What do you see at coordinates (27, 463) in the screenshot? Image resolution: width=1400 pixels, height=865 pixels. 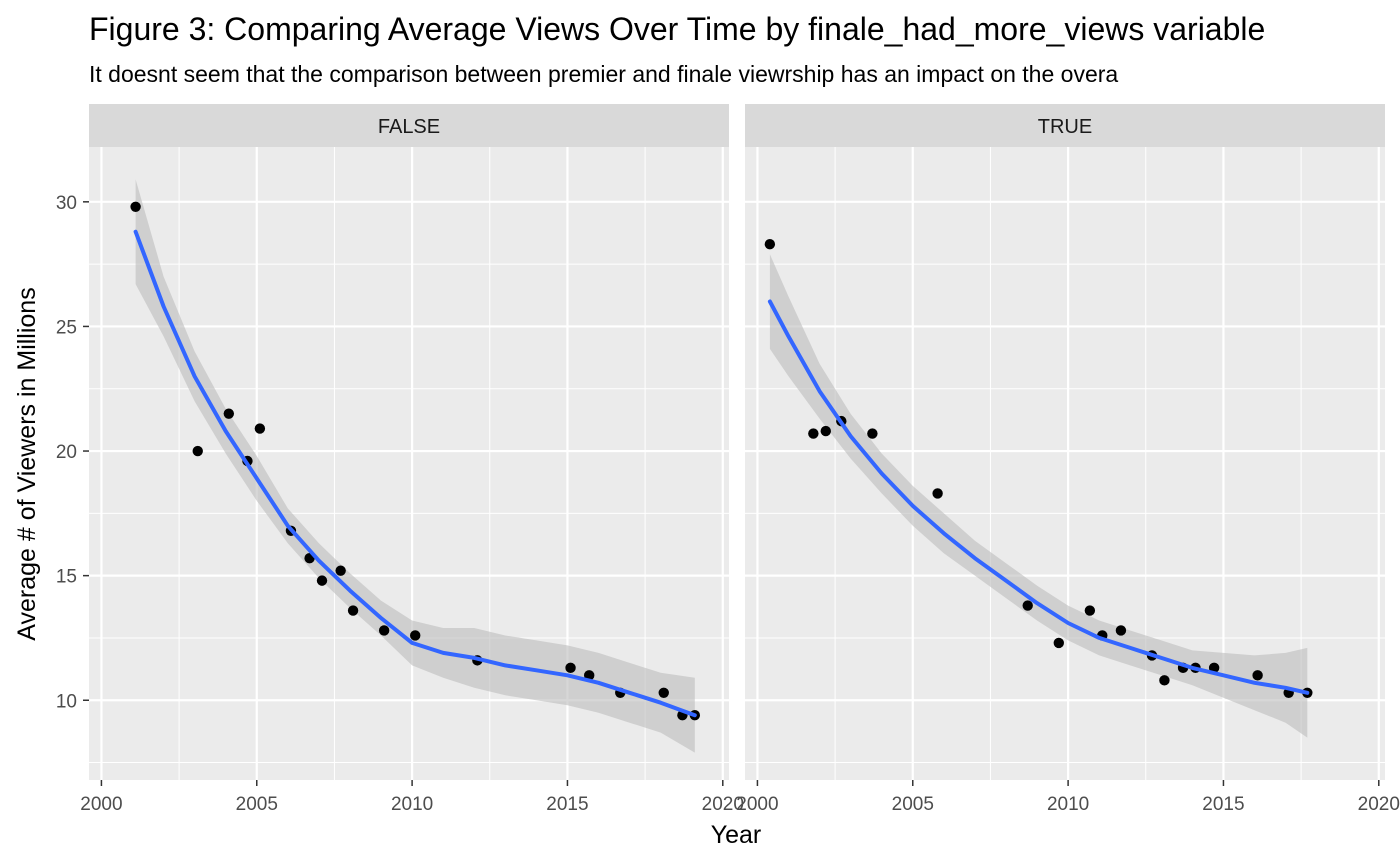 I see `y-axis-title: Average # of Viewers in Millions` at bounding box center [27, 463].